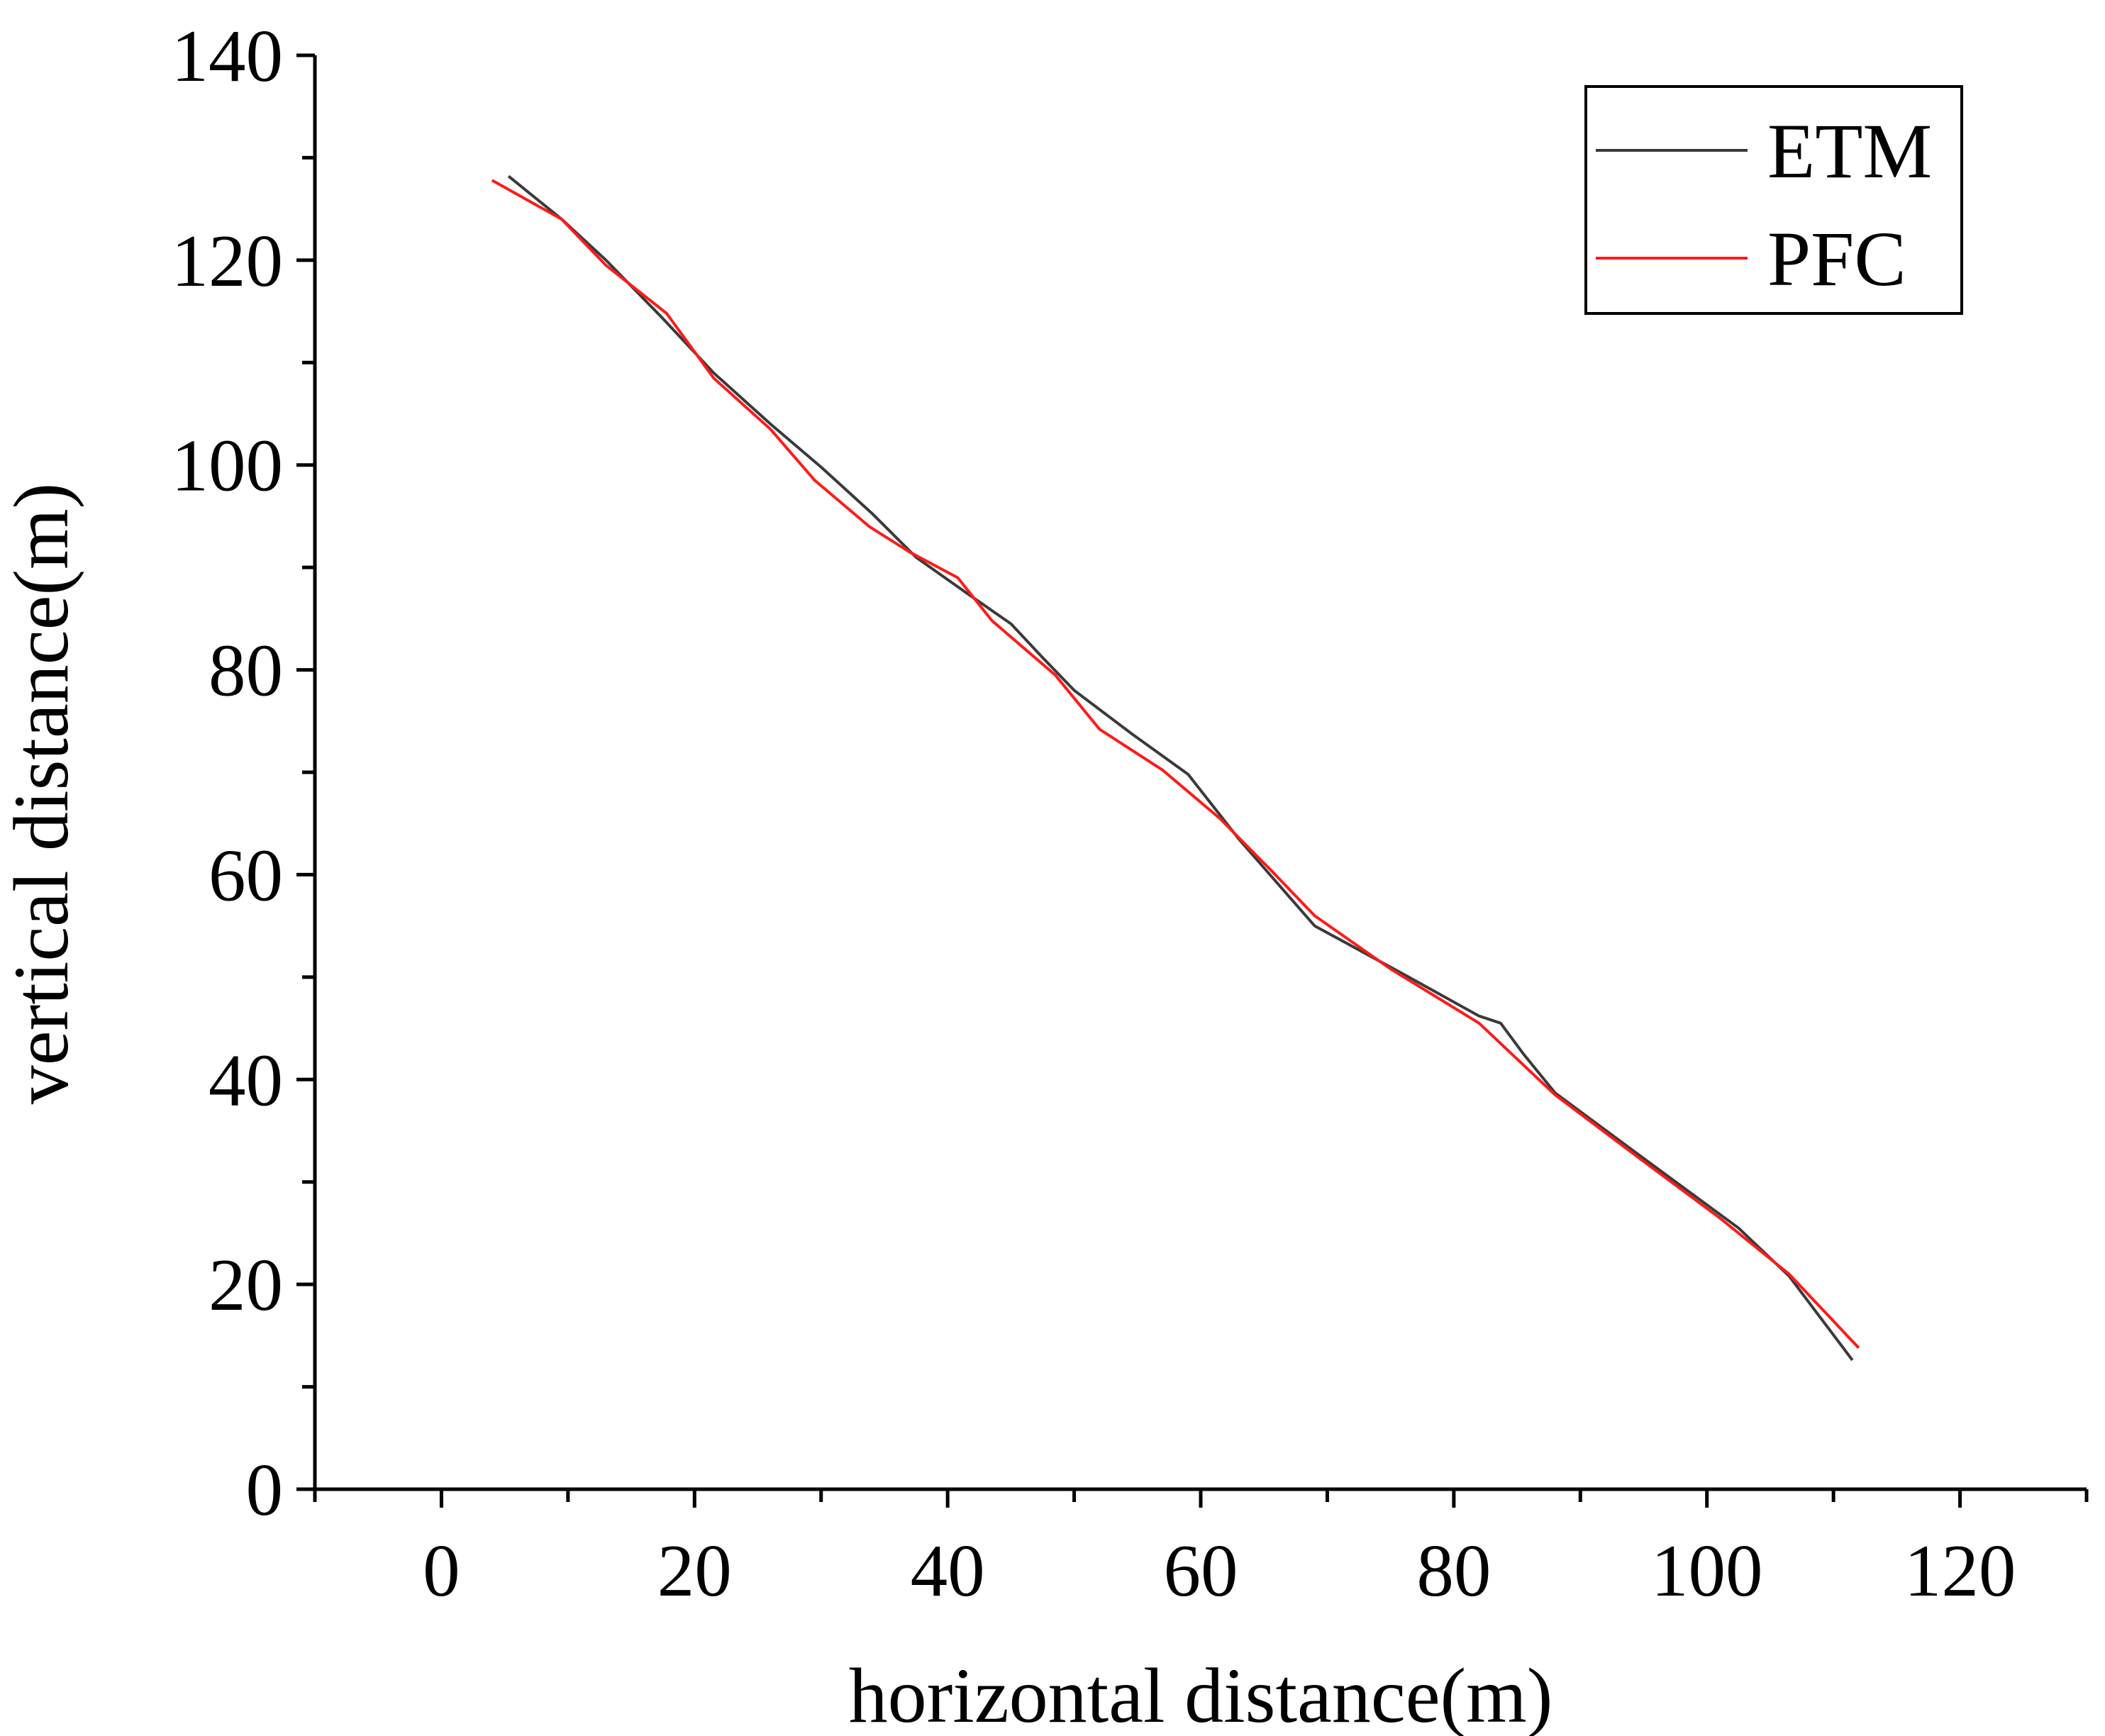 This screenshot has width=2105, height=1736. I want to click on y-tick-label: 0, so click(265, 1489).